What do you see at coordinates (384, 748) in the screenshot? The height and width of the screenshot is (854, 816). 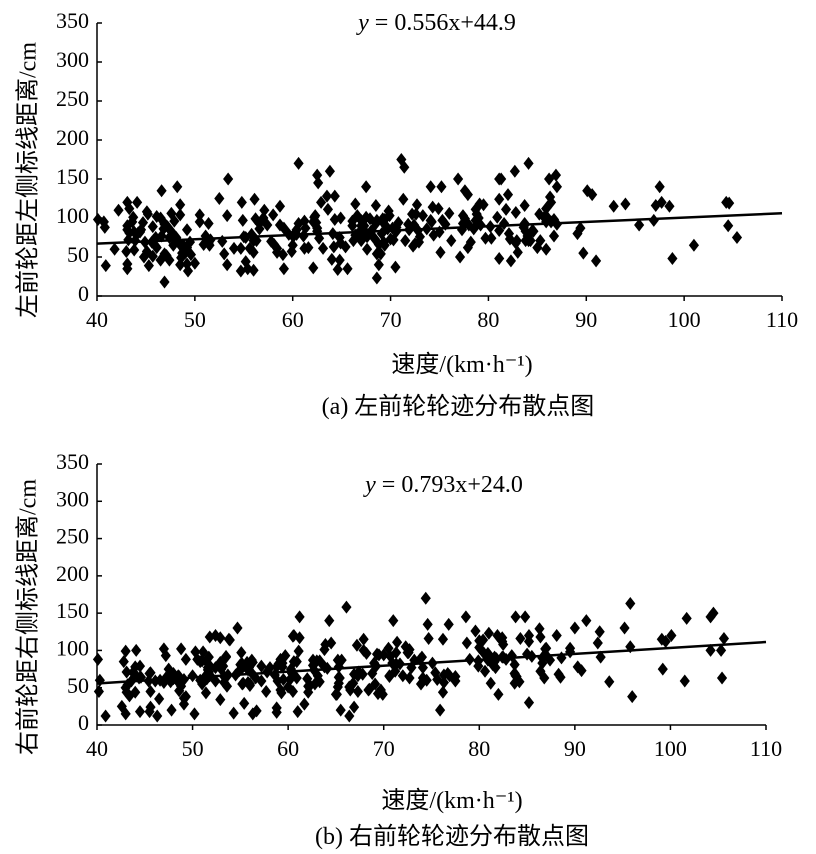 I see `x-tick-label: 70` at bounding box center [384, 748].